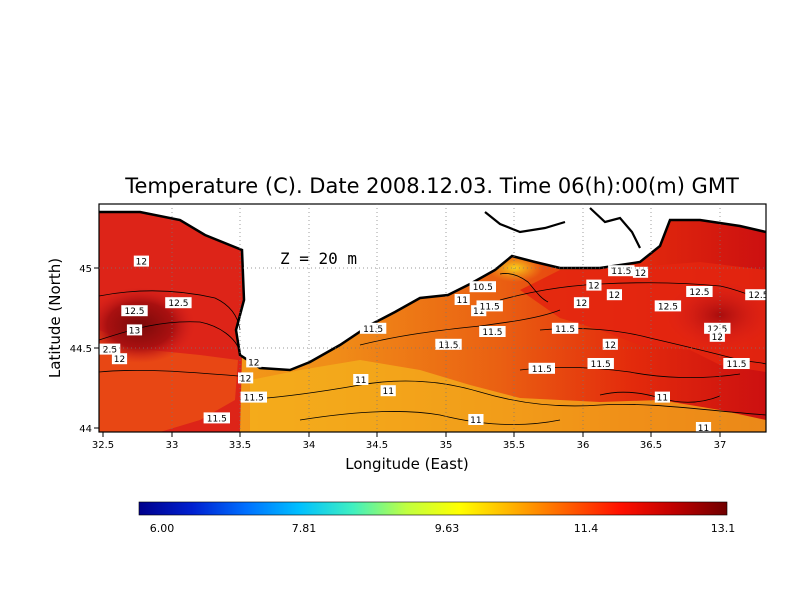  What do you see at coordinates (85, 429) in the screenshot?
I see `y-tick-label: 44` at bounding box center [85, 429].